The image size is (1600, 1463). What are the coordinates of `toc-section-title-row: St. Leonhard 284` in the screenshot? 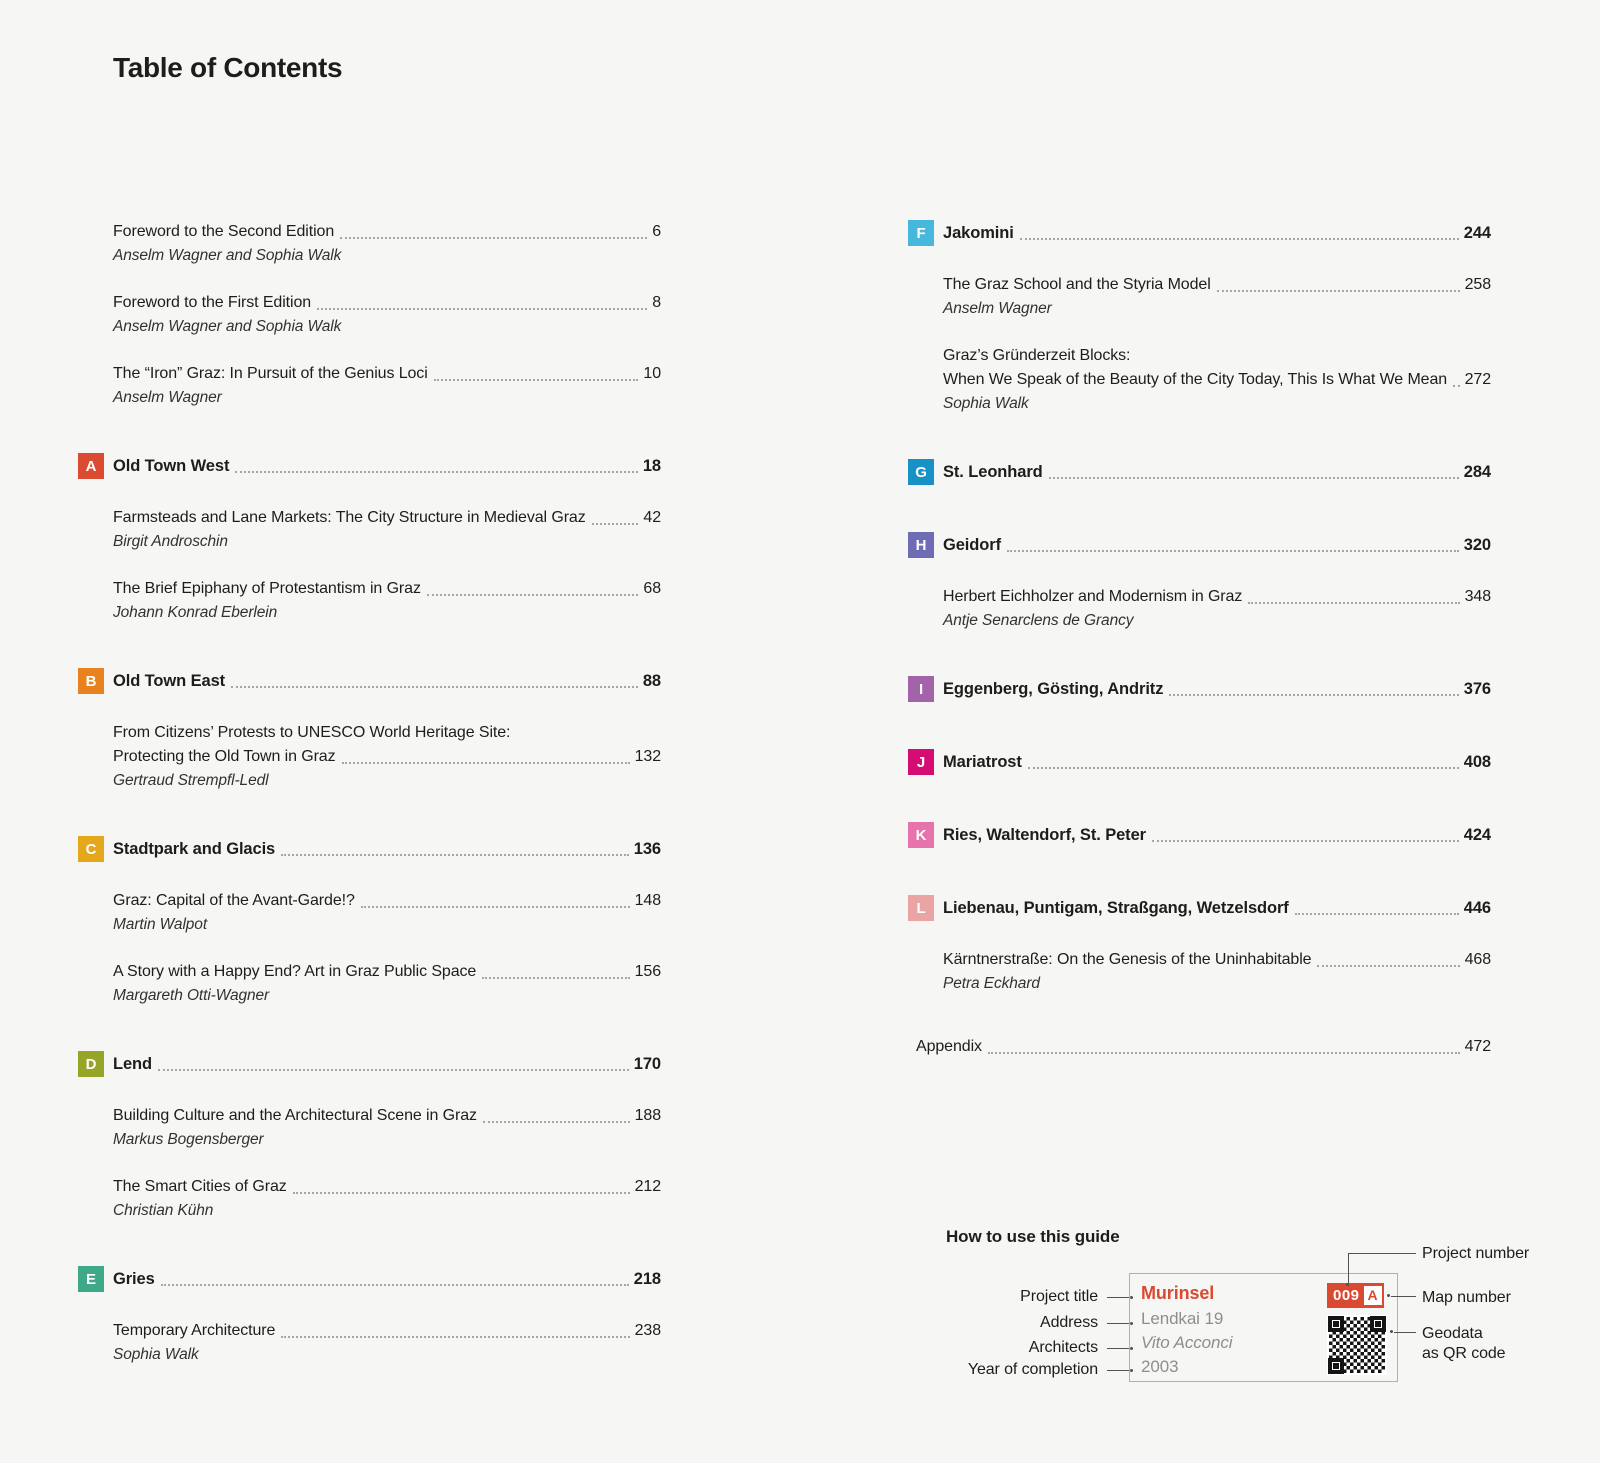 It's located at (1217, 472).